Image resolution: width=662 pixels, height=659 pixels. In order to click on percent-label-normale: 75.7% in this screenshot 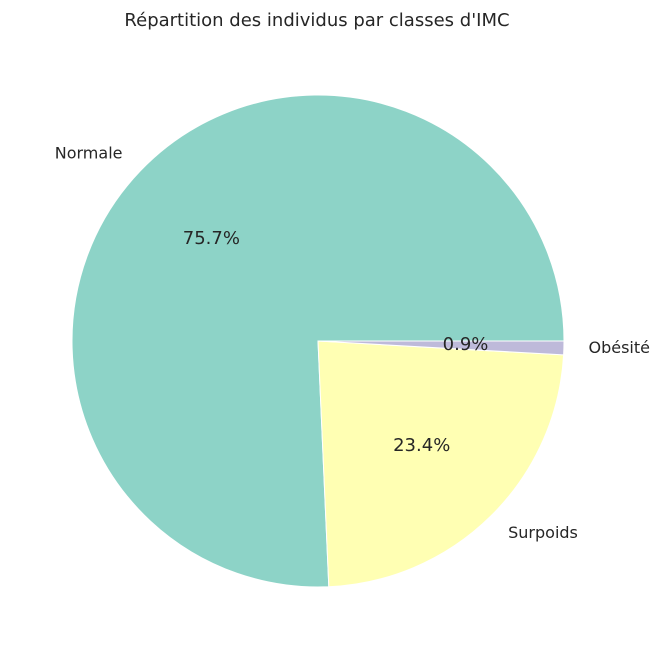, I will do `click(211, 238)`.